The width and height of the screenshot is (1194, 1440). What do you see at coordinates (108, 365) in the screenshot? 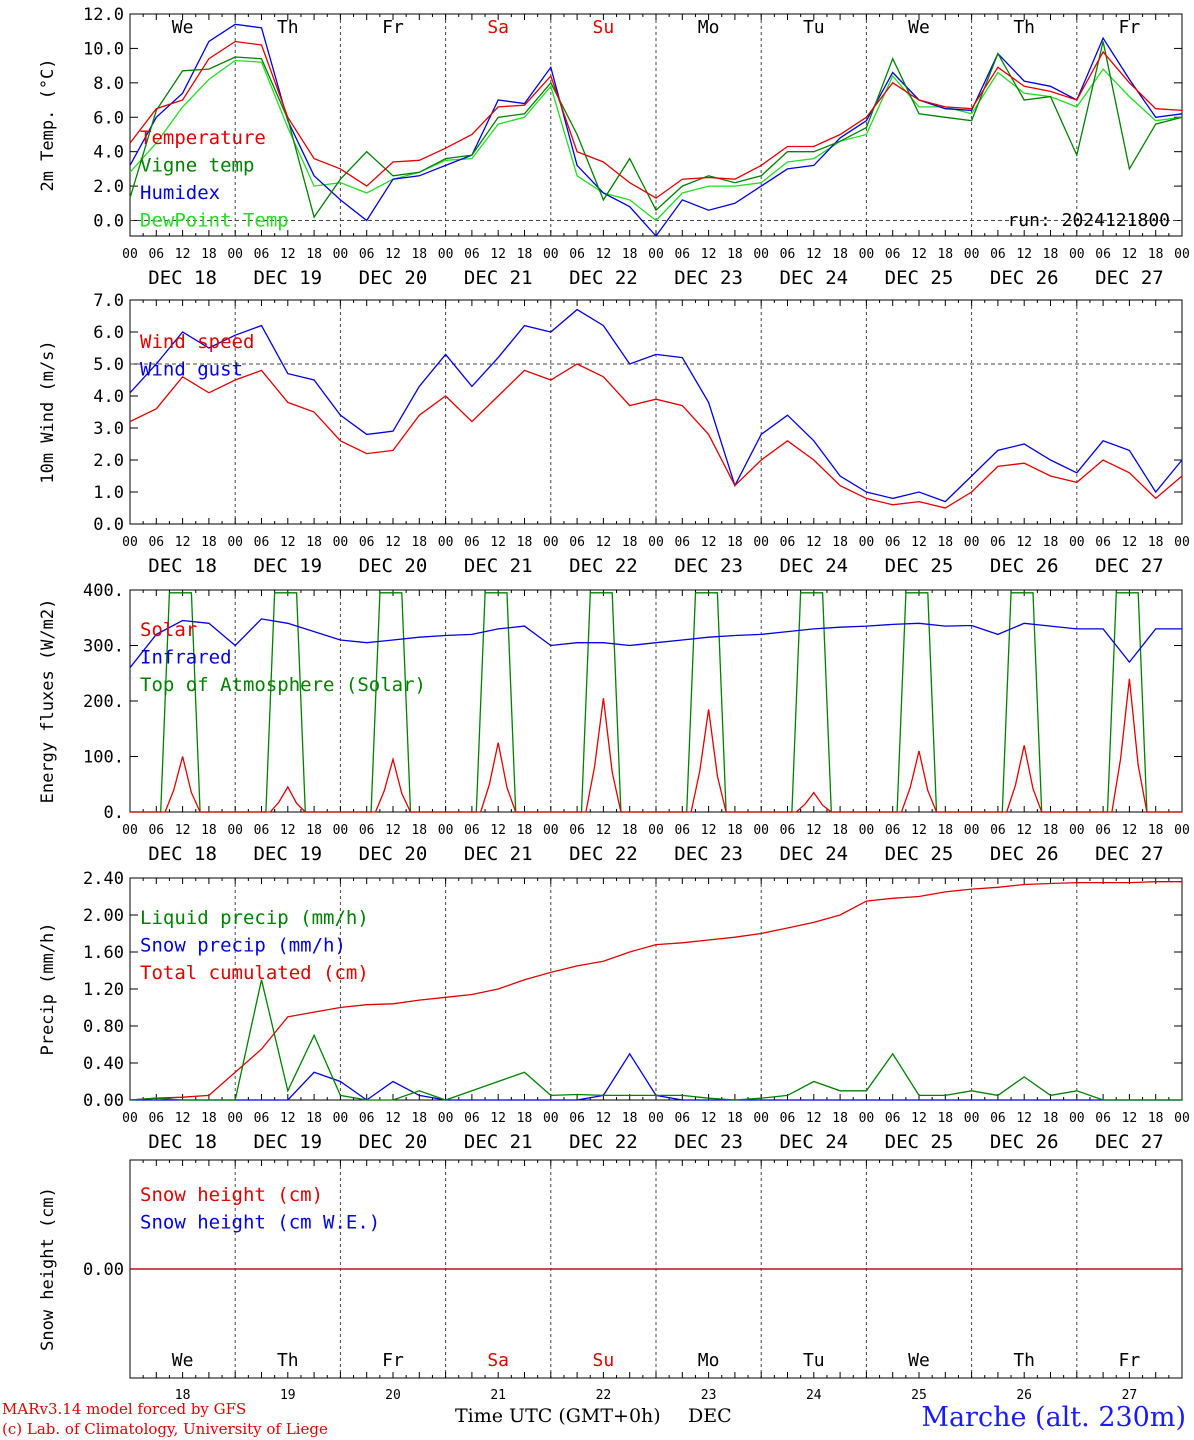
I see `y-tick-label: 5.0` at bounding box center [108, 365].